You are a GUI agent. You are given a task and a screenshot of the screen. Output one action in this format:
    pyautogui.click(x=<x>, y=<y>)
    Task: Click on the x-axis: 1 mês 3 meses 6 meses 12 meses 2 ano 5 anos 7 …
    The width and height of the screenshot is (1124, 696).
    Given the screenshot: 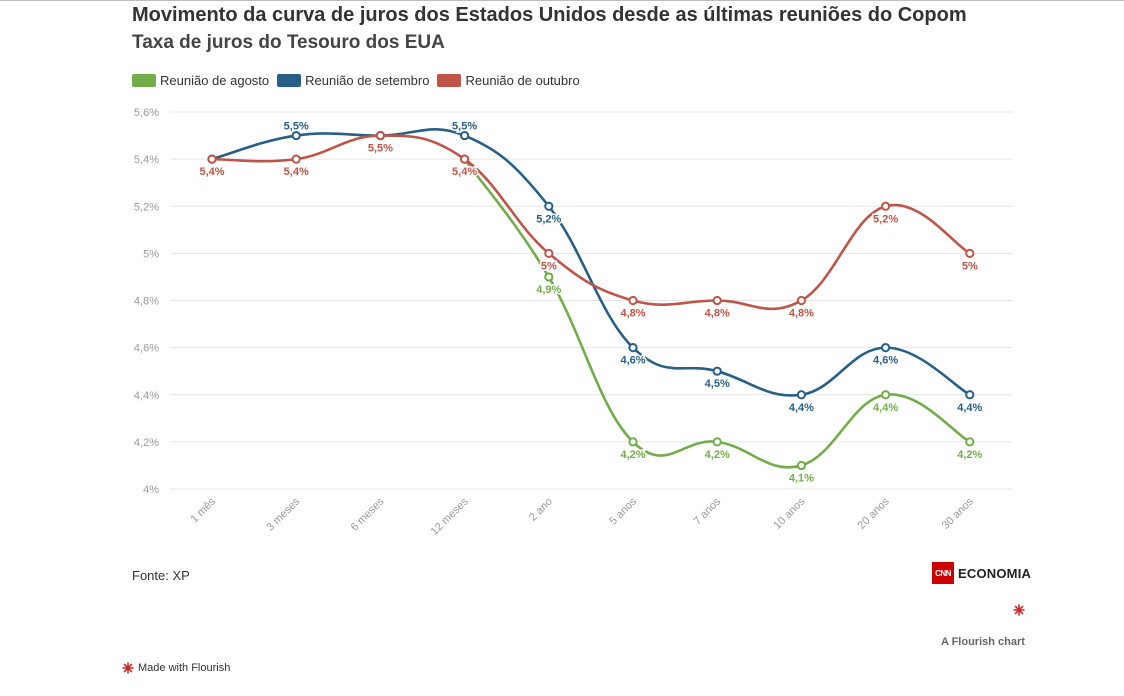 What is the action you would take?
    pyautogui.click(x=582, y=516)
    